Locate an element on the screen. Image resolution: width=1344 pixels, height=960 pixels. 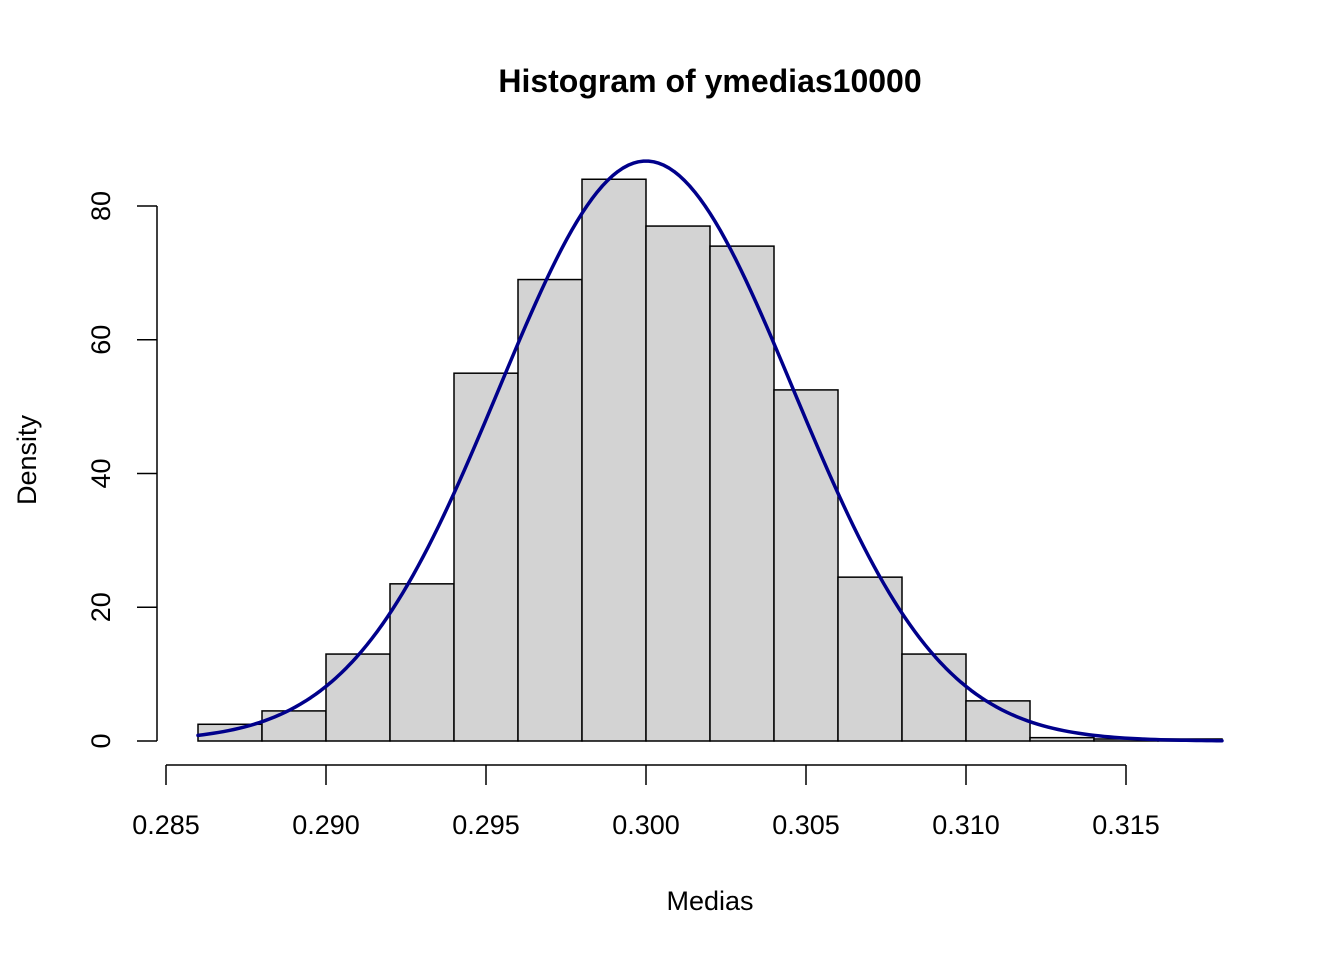
x-tick-label-2: 0.290 is located at coordinates (326, 825).